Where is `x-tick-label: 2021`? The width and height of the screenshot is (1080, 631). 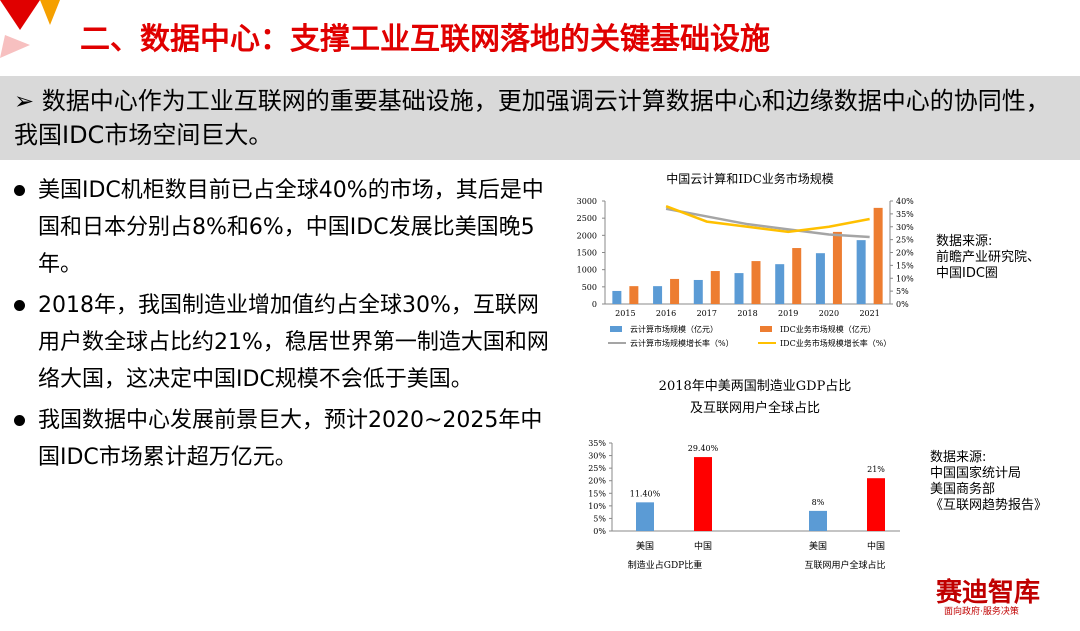
x-tick-label: 2021 is located at coordinates (869, 313).